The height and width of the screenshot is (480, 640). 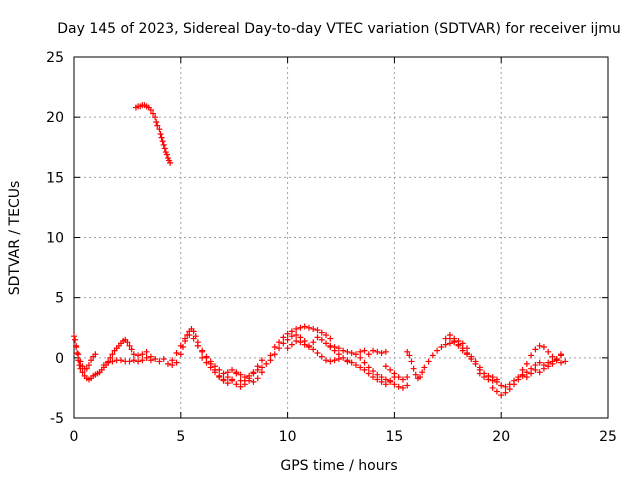 I want to click on y-axis-label: SDTVAR / TECUs, so click(x=15, y=238).